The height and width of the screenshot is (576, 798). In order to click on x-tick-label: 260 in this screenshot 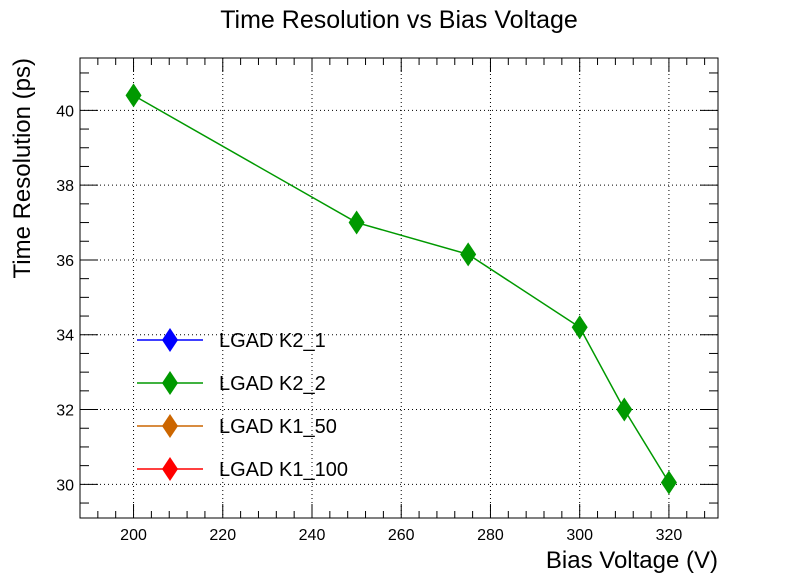, I will do `click(401, 535)`.